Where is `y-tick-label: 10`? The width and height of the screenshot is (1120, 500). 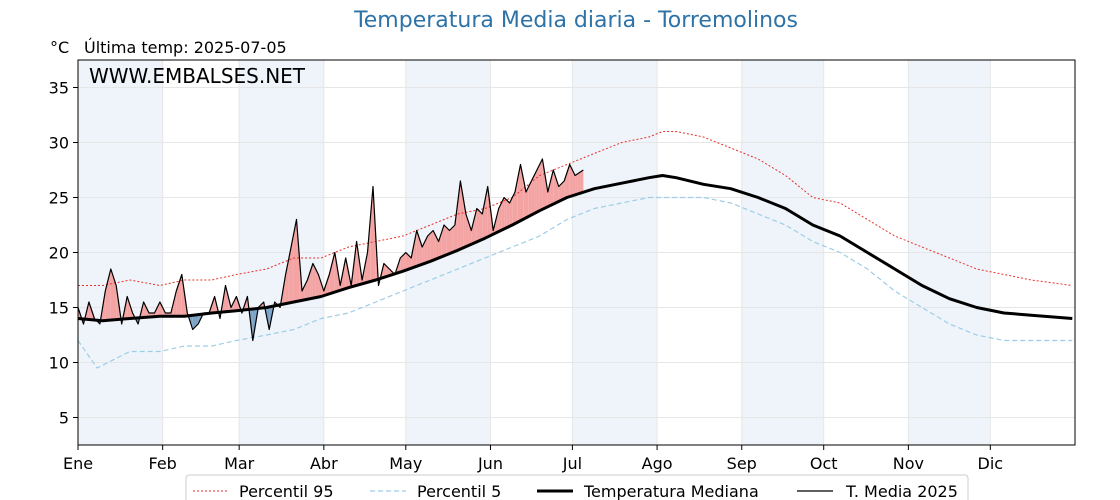
y-tick-label: 10 is located at coordinates (59, 363).